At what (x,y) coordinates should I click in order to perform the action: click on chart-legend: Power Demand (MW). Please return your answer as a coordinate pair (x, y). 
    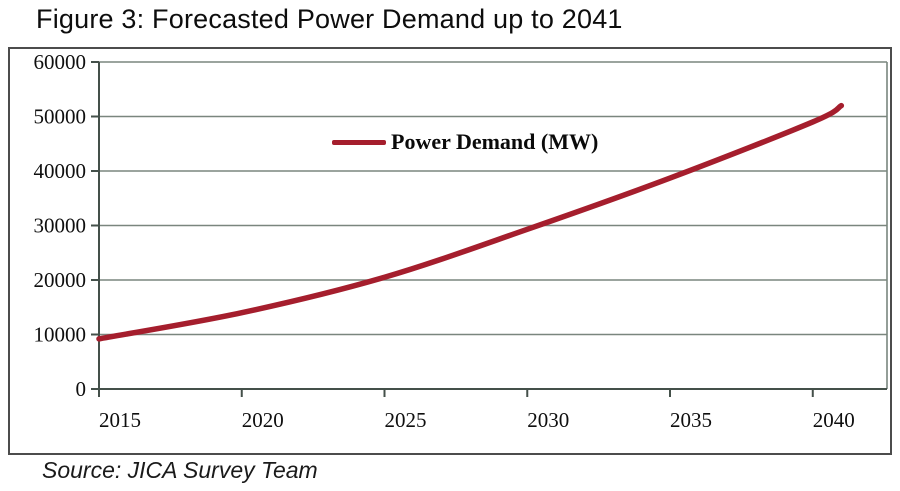
    Looking at the image, I should click on (465, 142).